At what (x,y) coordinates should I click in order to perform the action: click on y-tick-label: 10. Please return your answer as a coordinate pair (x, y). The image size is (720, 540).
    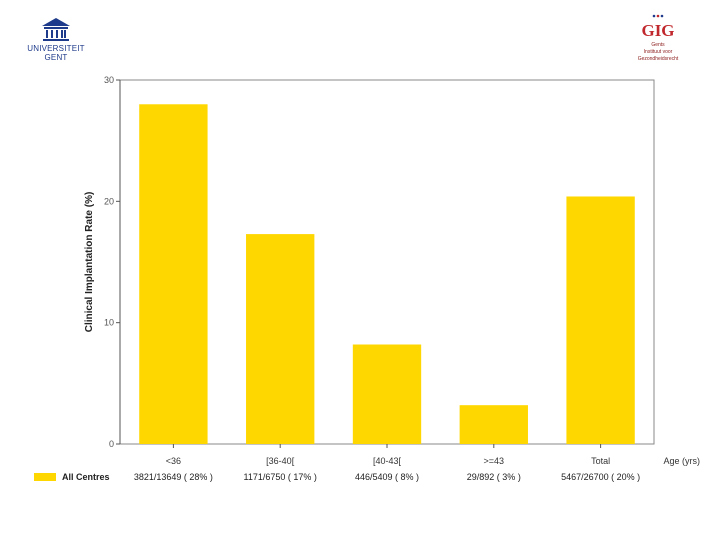
    Looking at the image, I should click on (109, 323).